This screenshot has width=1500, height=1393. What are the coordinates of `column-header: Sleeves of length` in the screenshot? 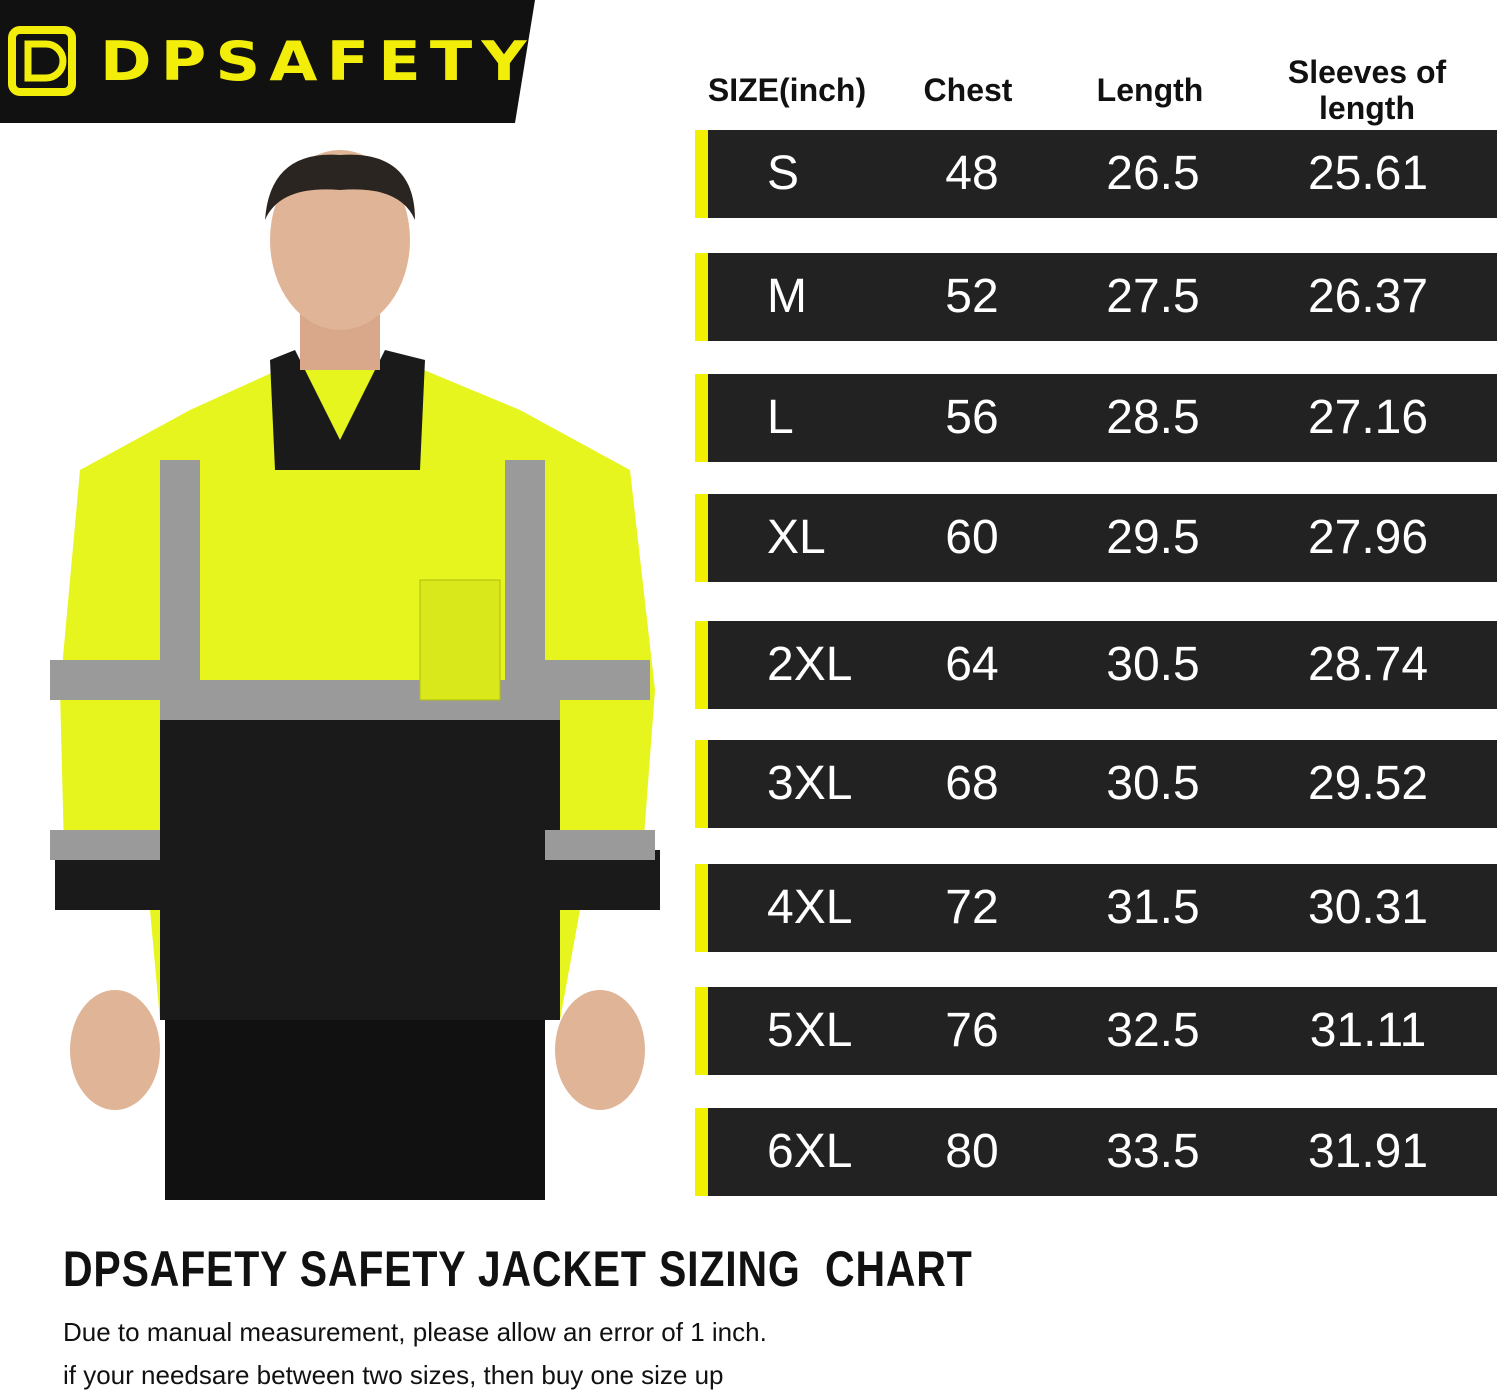 It's located at (1367, 90).